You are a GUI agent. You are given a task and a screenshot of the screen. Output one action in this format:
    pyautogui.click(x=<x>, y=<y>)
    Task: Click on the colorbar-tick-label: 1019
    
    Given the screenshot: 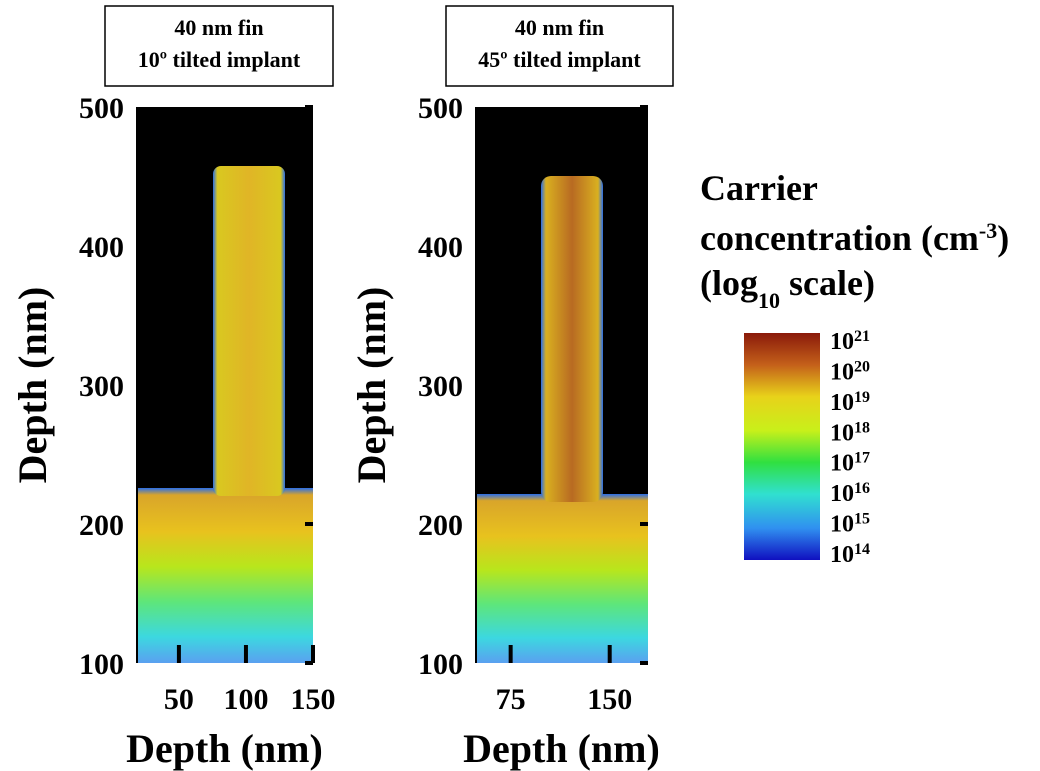 What is the action you would take?
    pyautogui.click(x=850, y=402)
    